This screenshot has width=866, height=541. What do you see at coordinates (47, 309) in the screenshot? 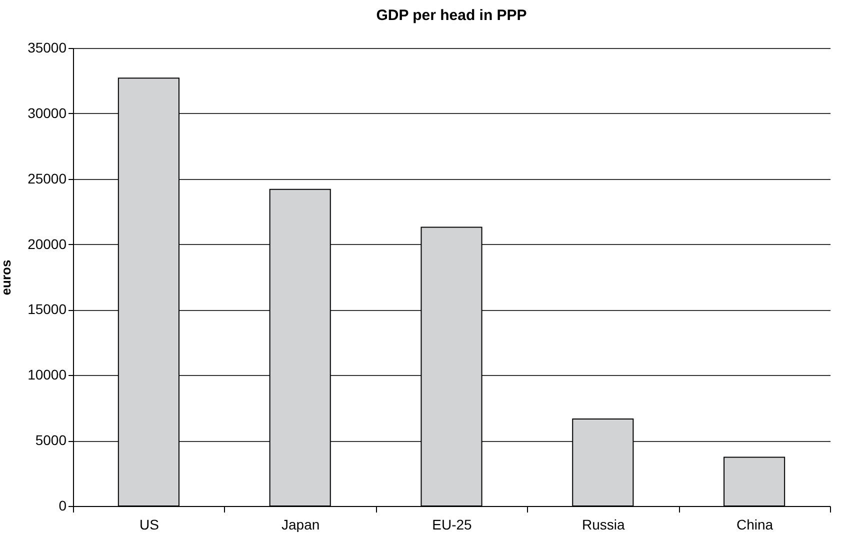
I see `y-tick-label: 15000` at bounding box center [47, 309].